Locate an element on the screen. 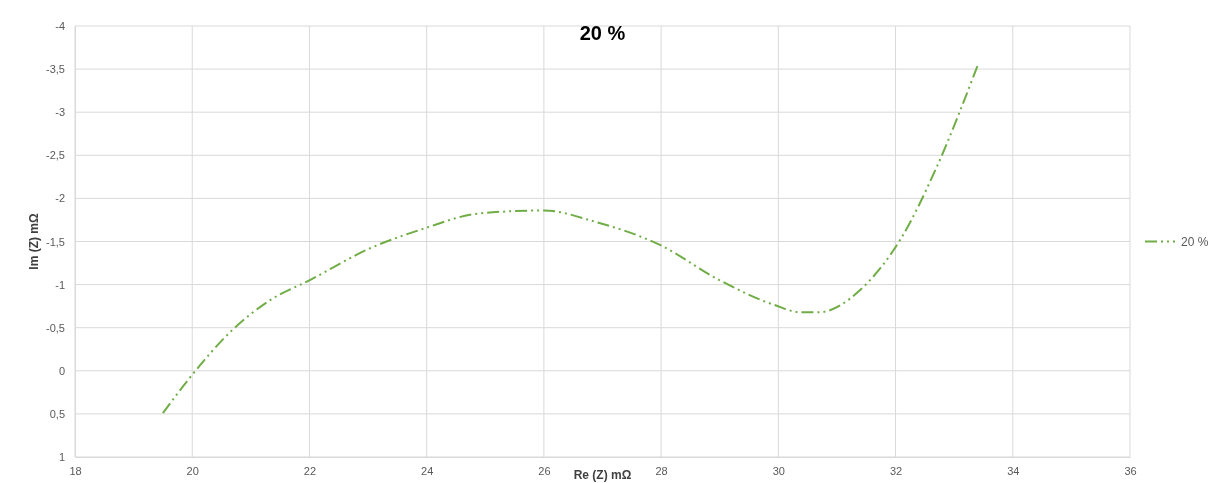 Image resolution: width=1231 pixels, height=483 pixels. x-tick-label: 28 is located at coordinates (661, 470).